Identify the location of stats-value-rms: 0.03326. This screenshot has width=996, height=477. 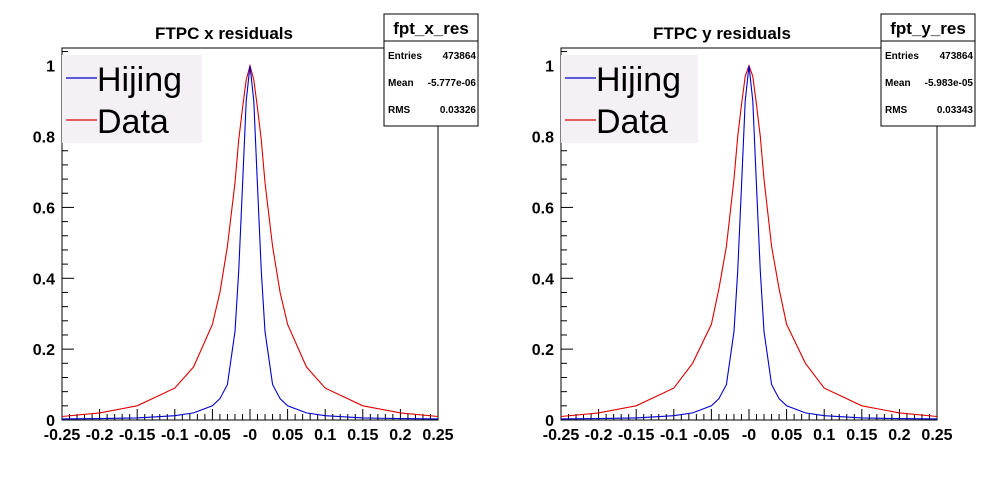
(458, 110).